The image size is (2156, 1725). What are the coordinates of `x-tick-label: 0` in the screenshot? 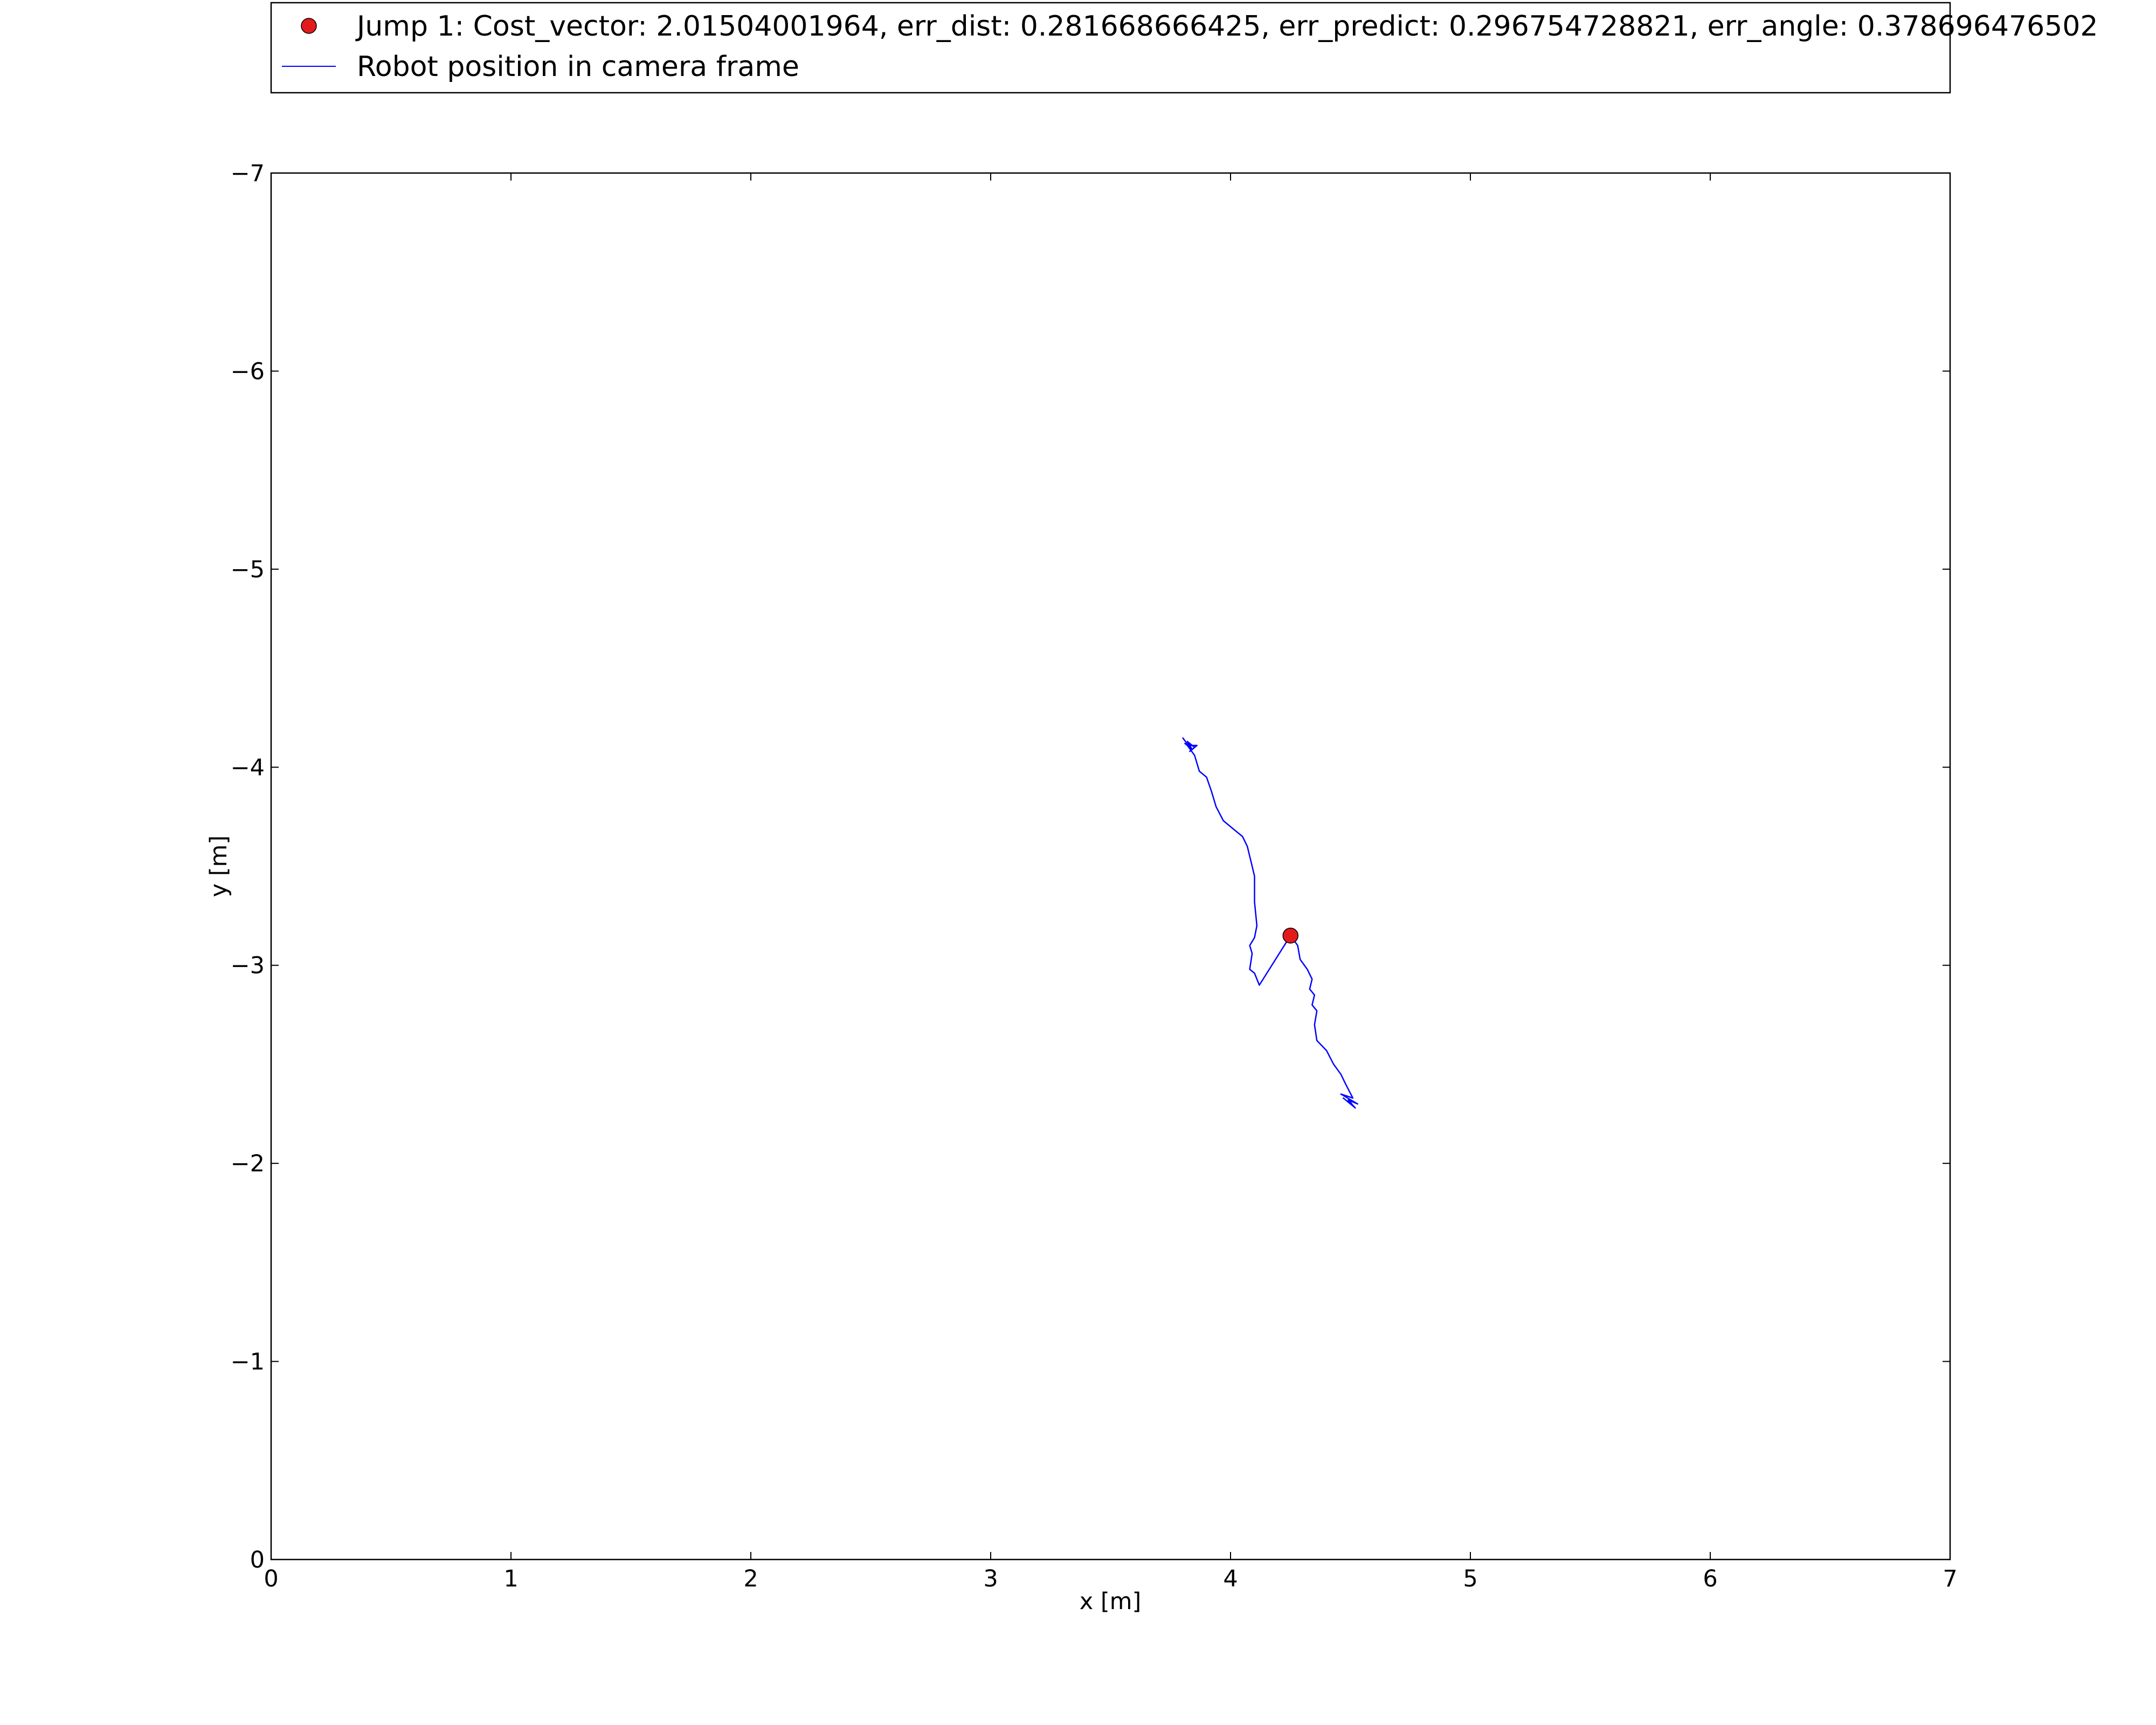 It's located at (271, 1578).